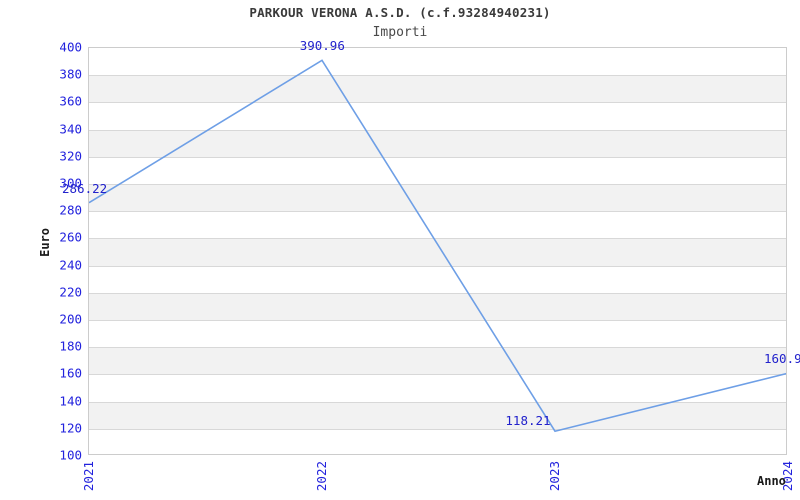  I want to click on page-title: PARKOUR VERONA A.S.D. (c.f.93284940231), so click(400, 12).